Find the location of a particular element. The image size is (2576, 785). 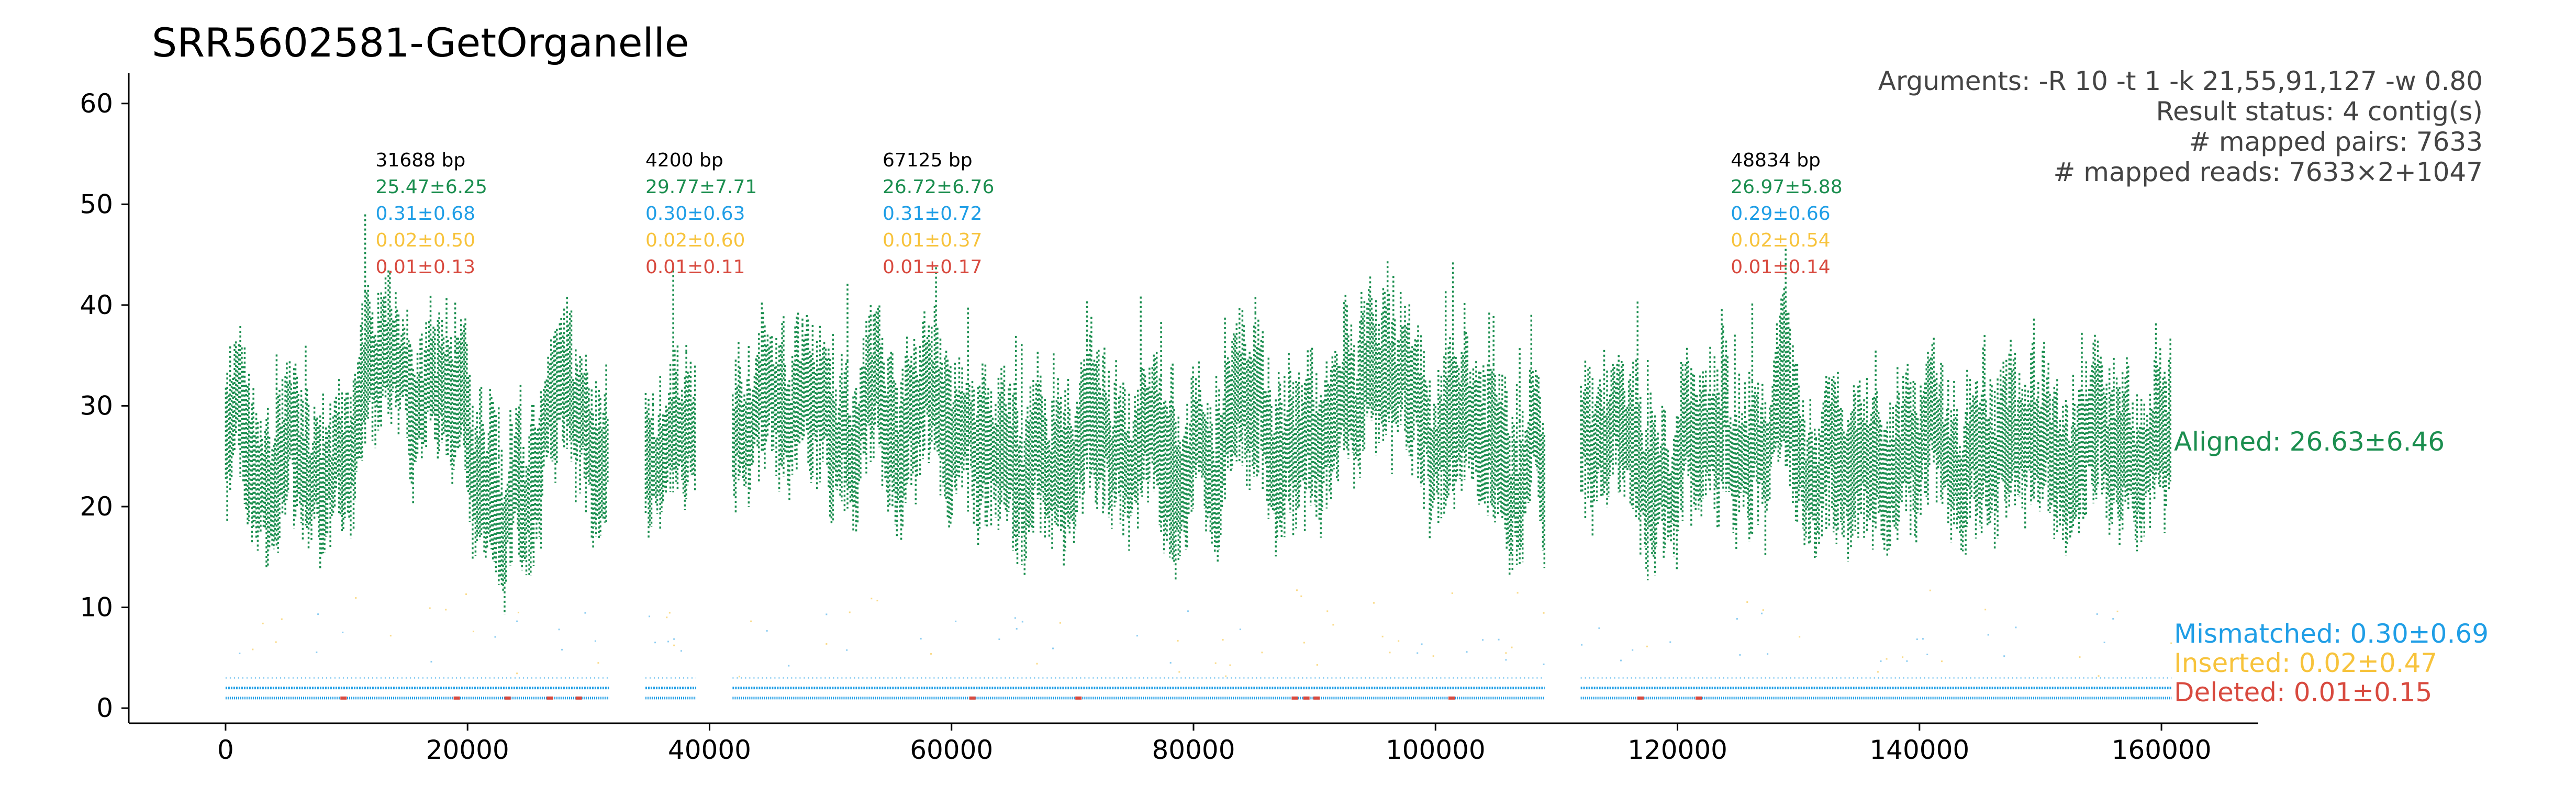

contig-inserted: 0.01±0.37 is located at coordinates (932, 240).